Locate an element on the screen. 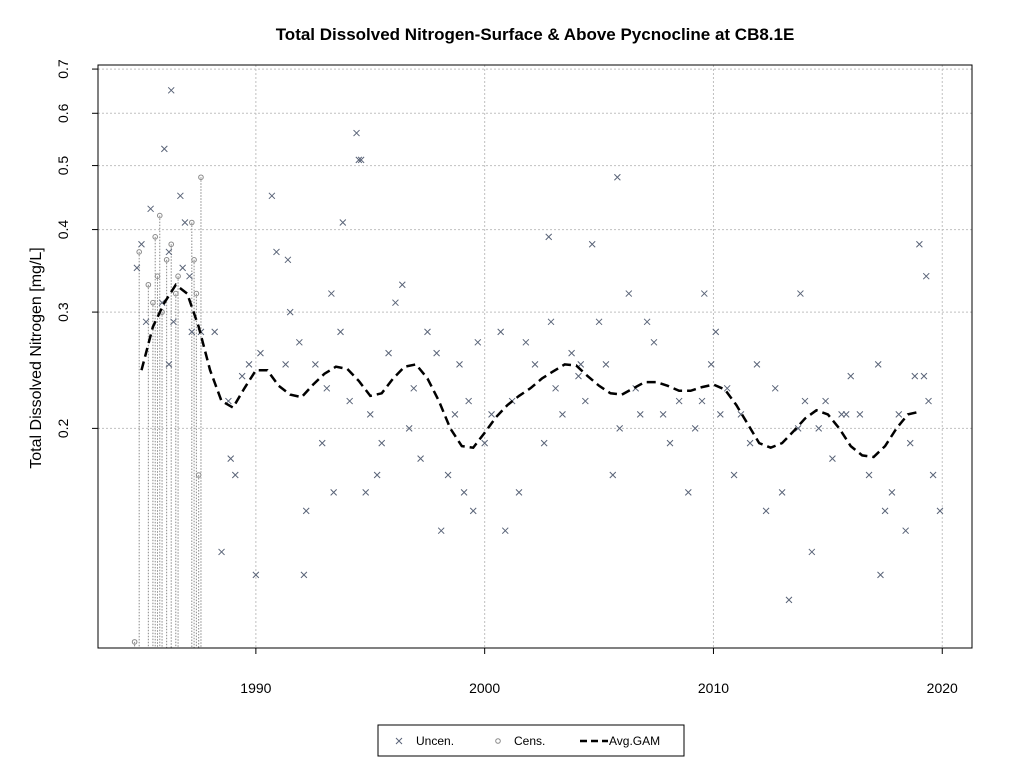  legend-box is located at coordinates (531, 740).